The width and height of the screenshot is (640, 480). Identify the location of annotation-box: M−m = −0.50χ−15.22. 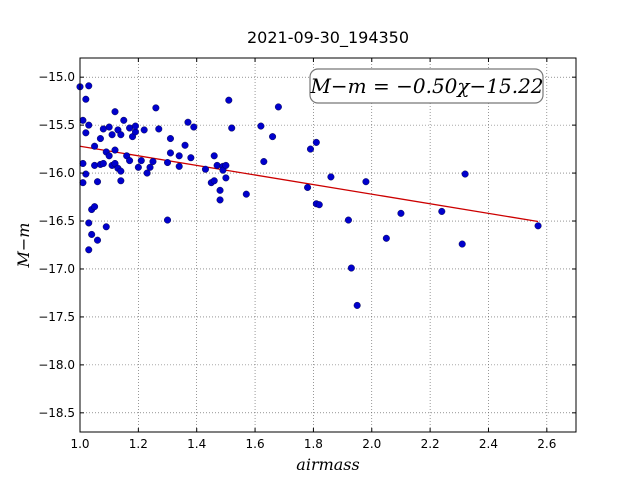
(426, 86).